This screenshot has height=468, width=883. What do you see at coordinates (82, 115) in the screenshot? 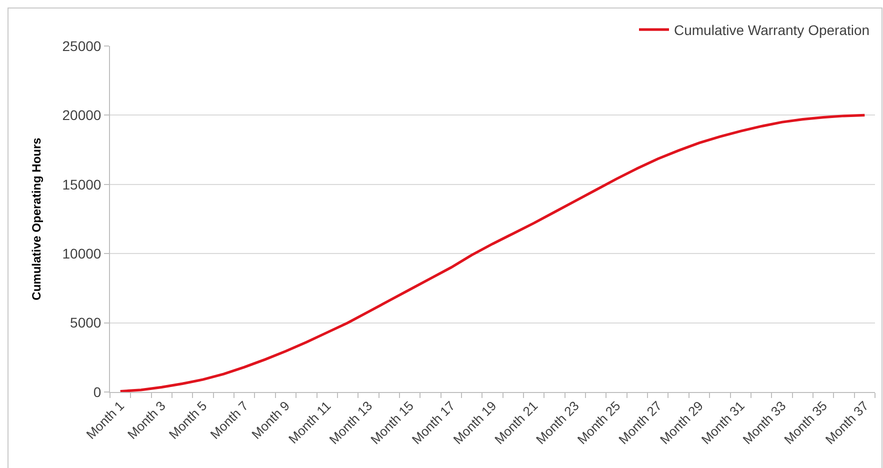
I see `y-tick-label: 20000` at bounding box center [82, 115].